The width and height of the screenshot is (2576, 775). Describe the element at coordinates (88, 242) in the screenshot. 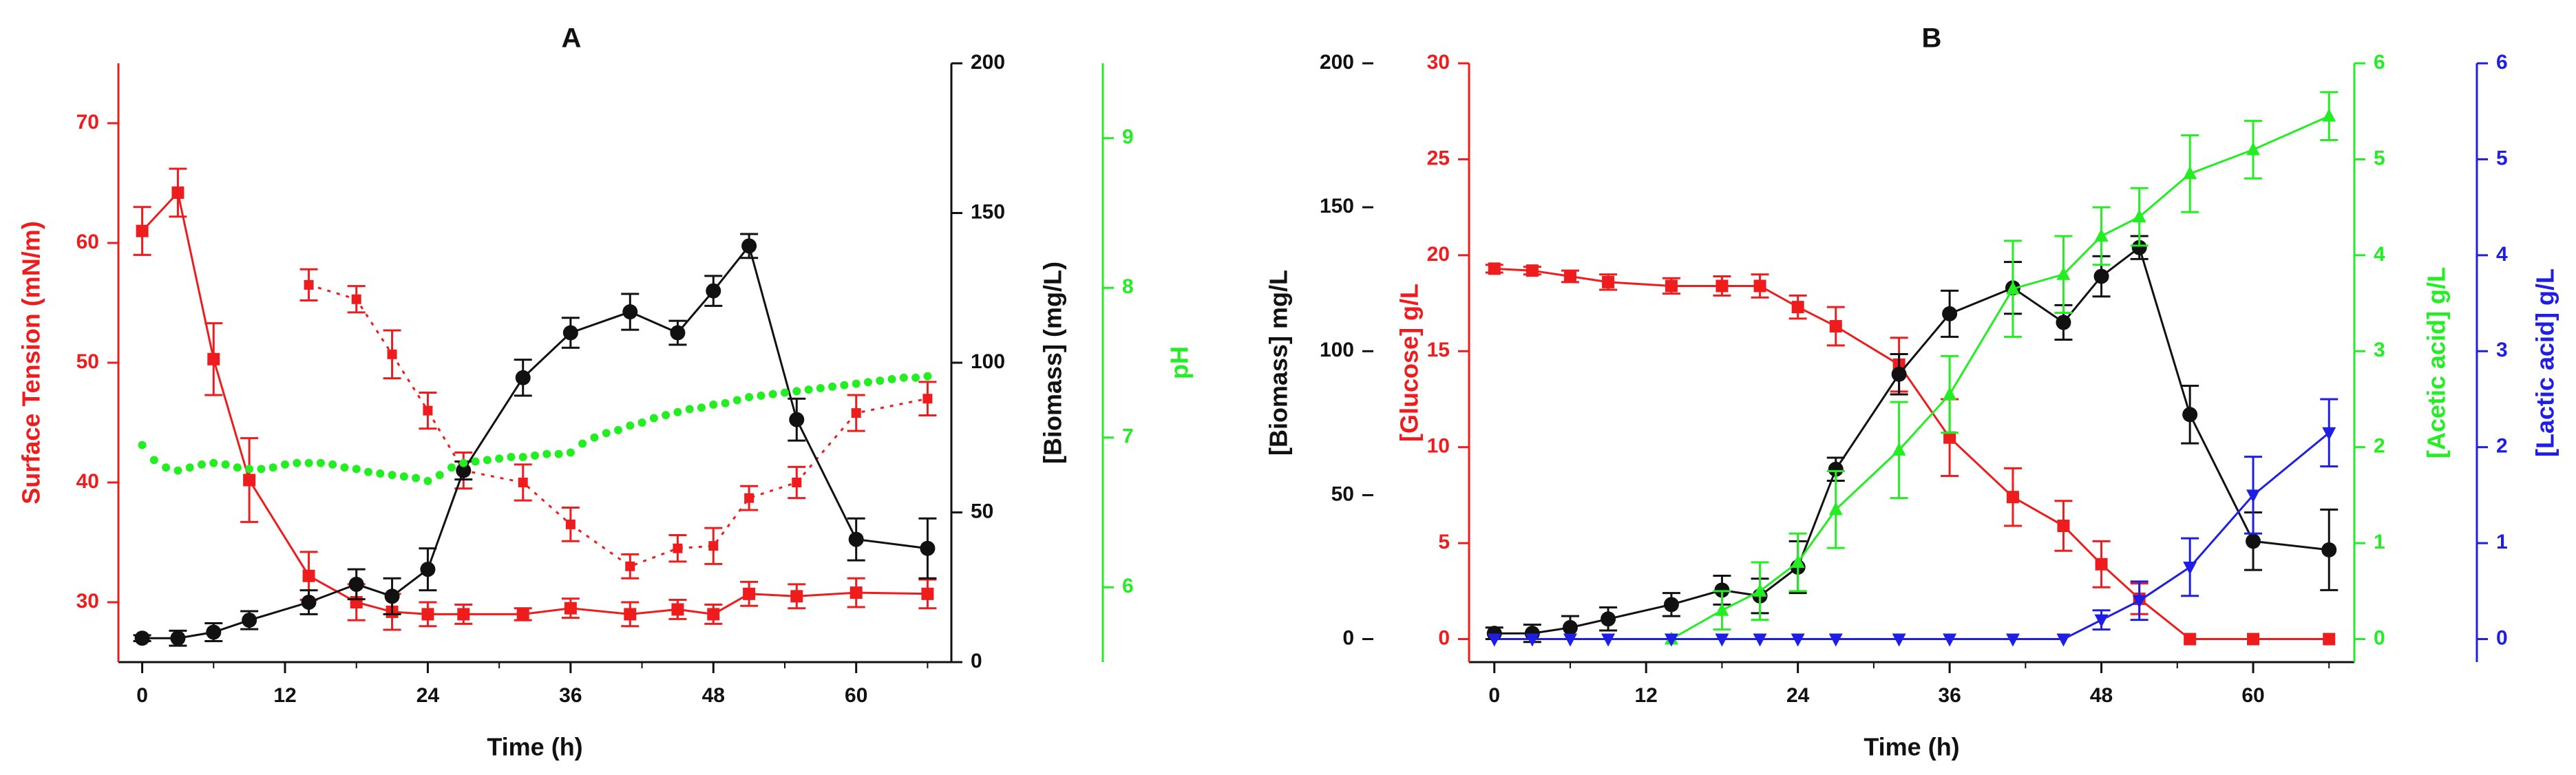

I see `surface_tension-tick-label: 60` at that location.